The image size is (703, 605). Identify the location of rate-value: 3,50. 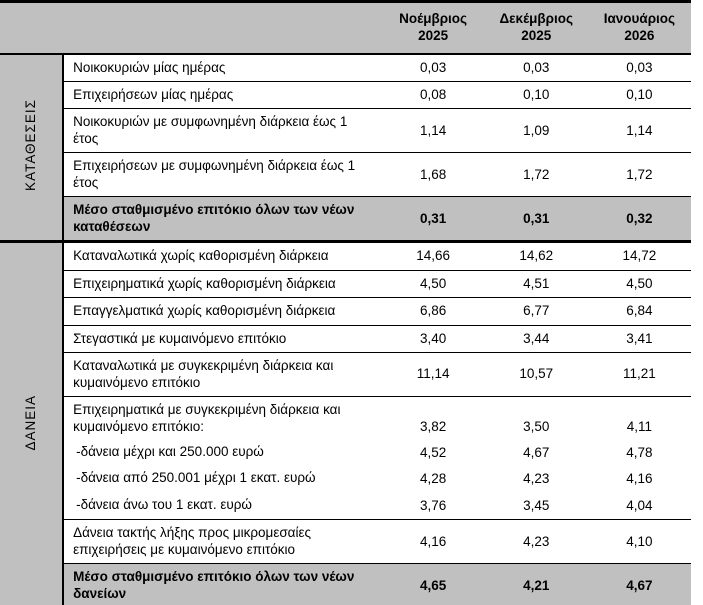
(536, 418).